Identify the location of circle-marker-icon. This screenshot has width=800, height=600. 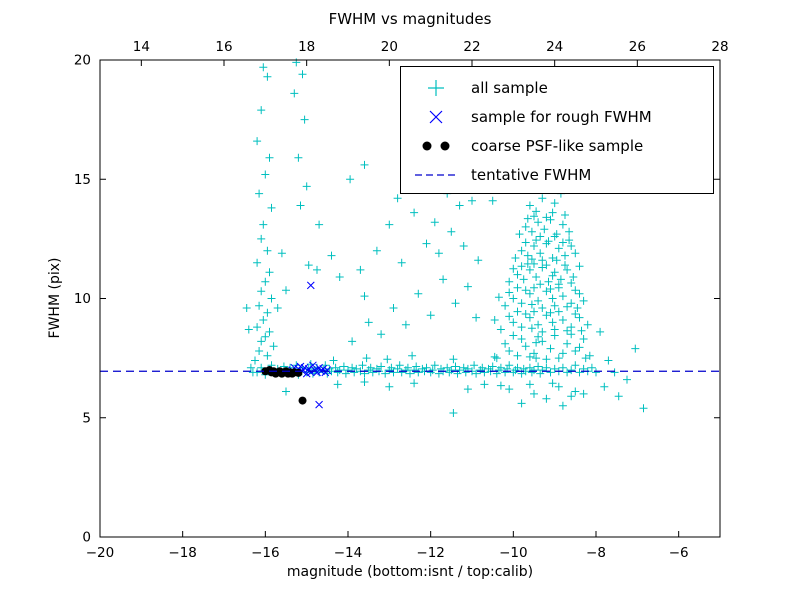
(436, 145).